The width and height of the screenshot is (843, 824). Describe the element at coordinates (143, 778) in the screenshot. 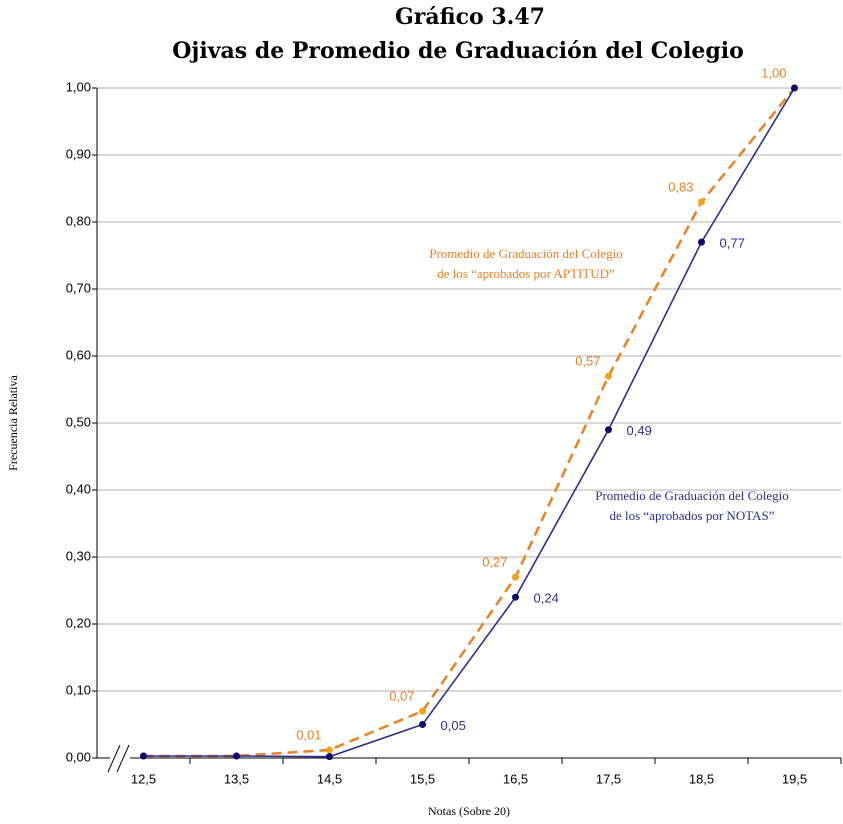

I see `x-tick-label: 12,5` at that location.